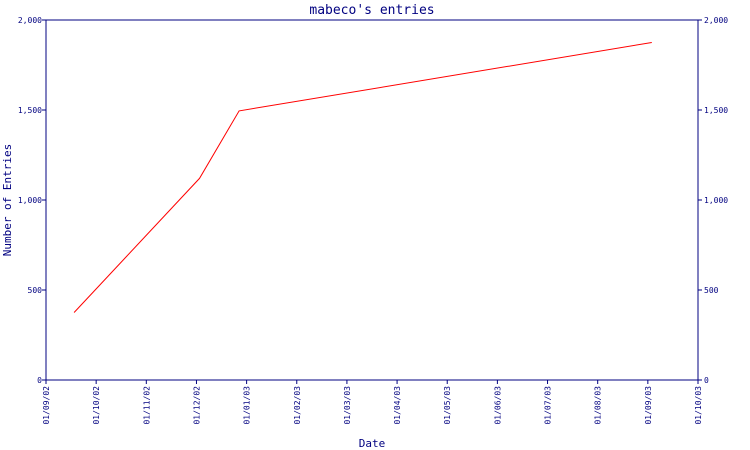  Describe the element at coordinates (698, 405) in the screenshot. I see `x-tick-label: 01/10/03` at that location.